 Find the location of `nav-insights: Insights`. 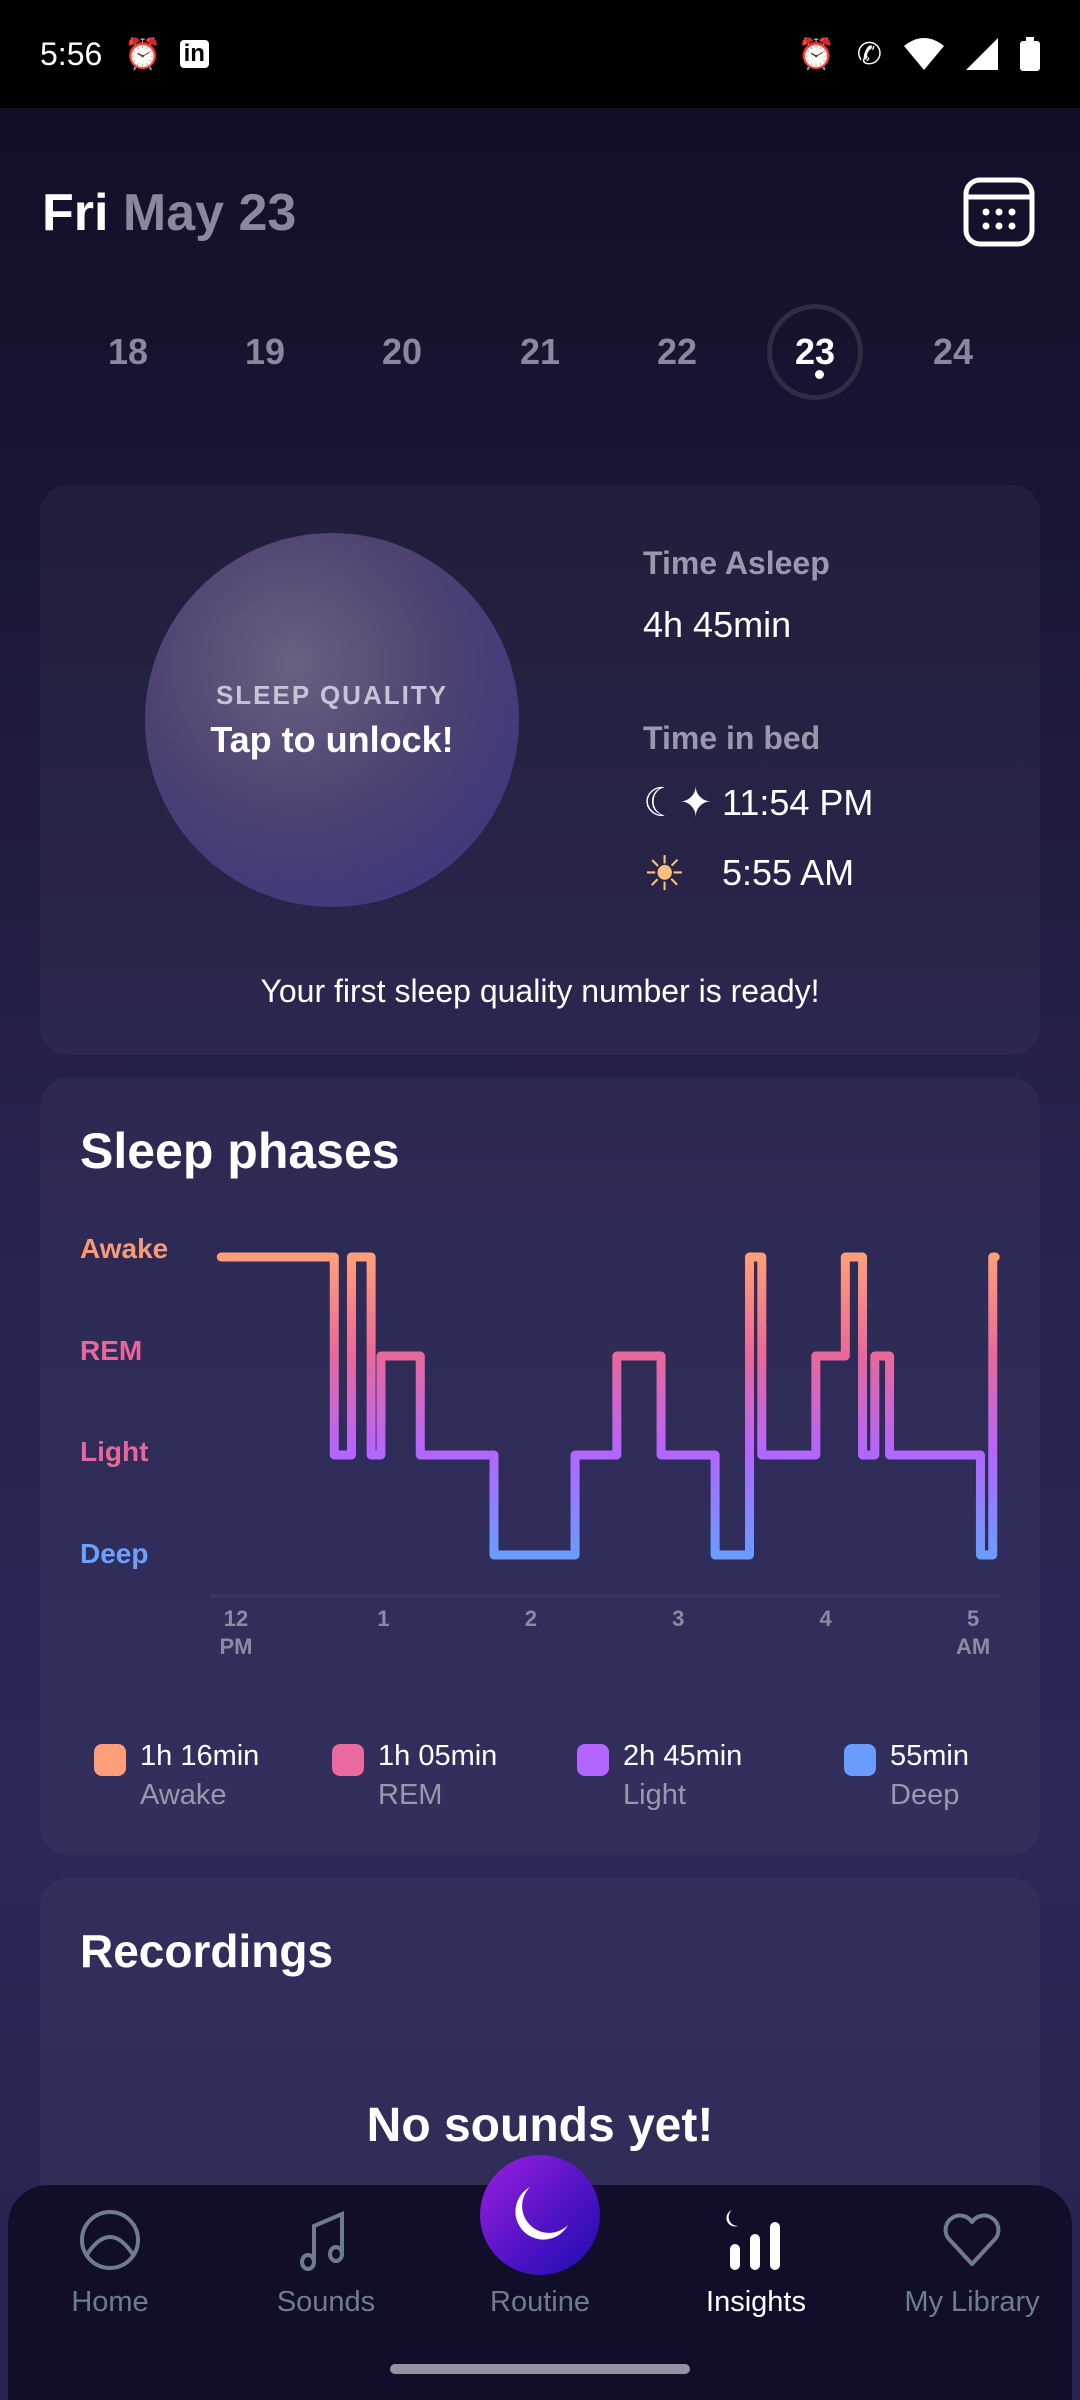

nav-insights: Insights is located at coordinates (756, 2263).